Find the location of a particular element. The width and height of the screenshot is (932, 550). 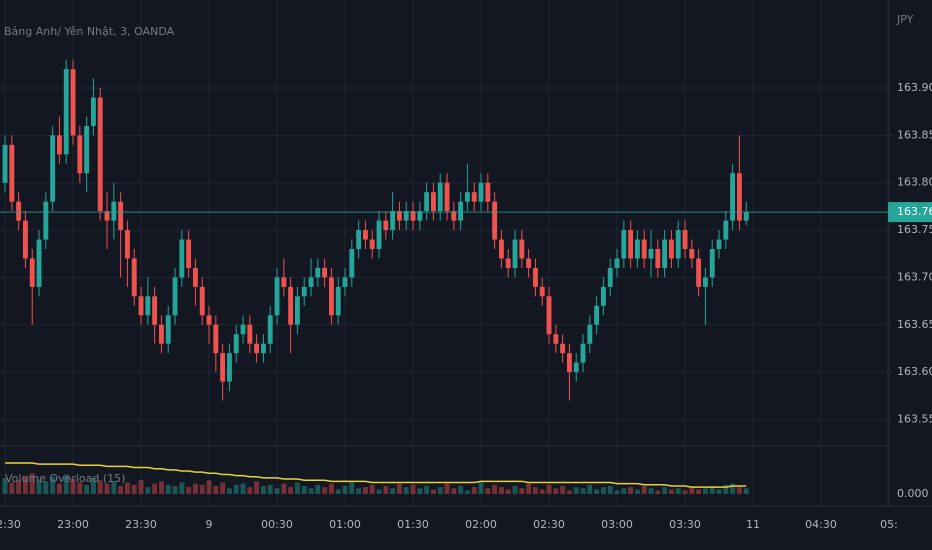

y-tick-label: 163.650 is located at coordinates (914, 324).